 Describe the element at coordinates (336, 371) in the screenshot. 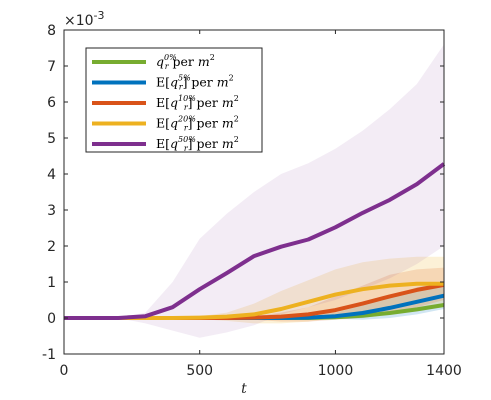

I see `x-tick-label: 1000` at that location.